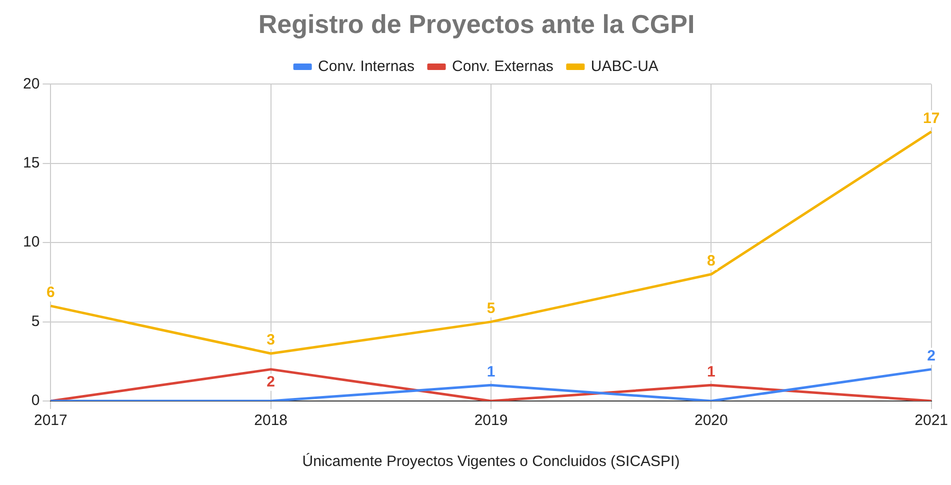 The width and height of the screenshot is (951, 485). Describe the element at coordinates (503, 66) in the screenshot. I see `legend-label: Conv. Externas` at that location.